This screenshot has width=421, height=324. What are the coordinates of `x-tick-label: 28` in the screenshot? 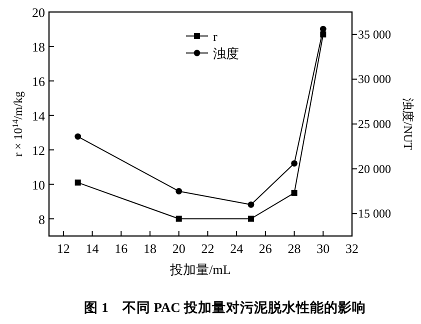 It's located at (294, 248).